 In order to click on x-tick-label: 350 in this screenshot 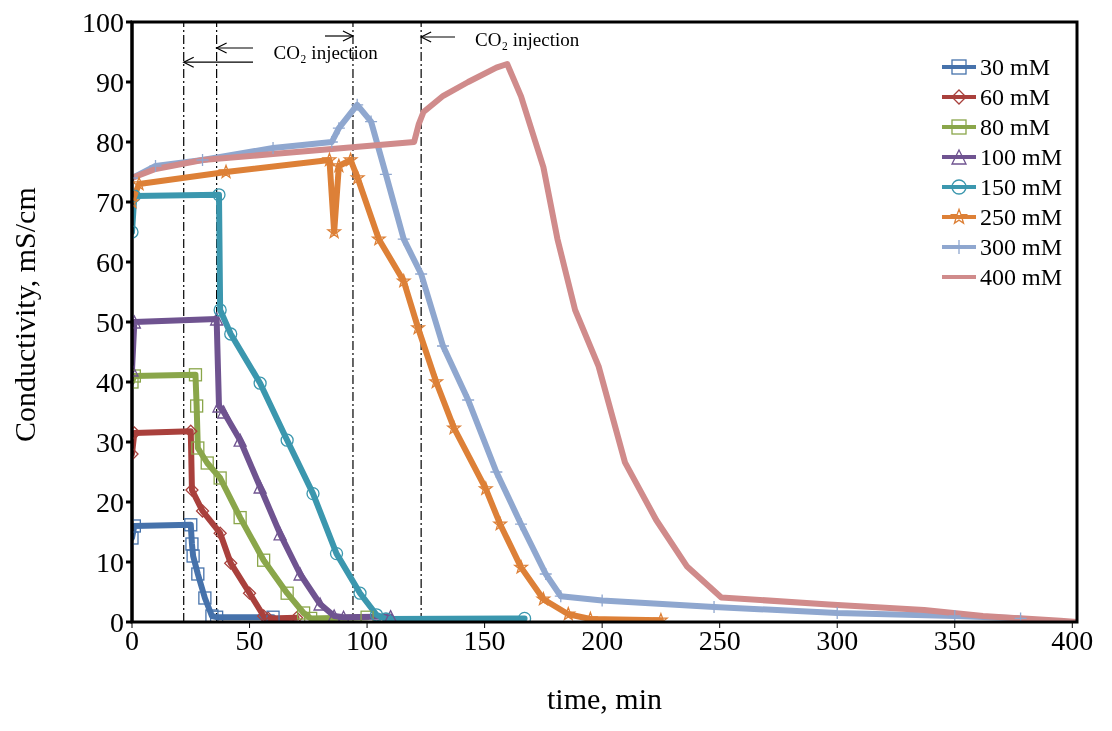, I will do `click(954, 640)`.